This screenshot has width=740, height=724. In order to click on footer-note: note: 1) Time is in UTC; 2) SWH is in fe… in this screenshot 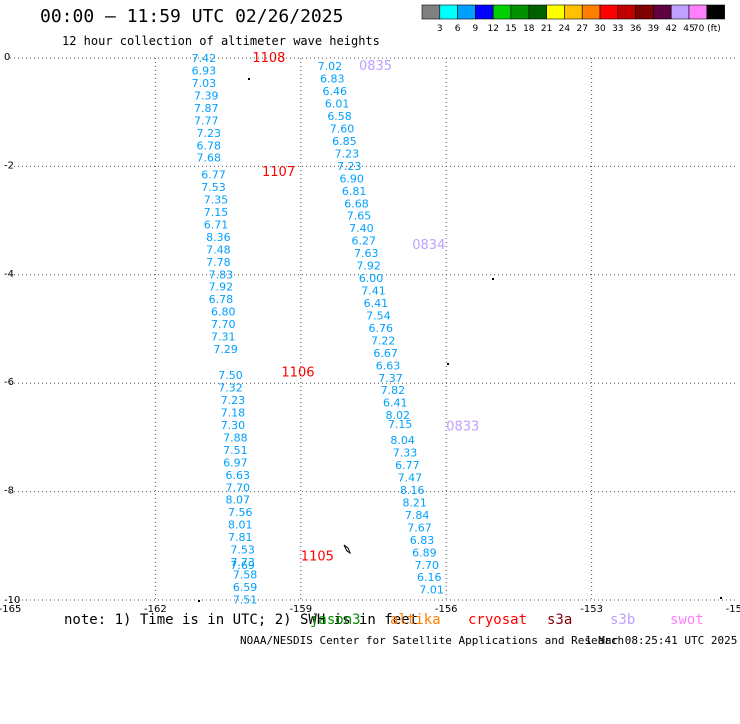, I will do `click(241, 620)`.